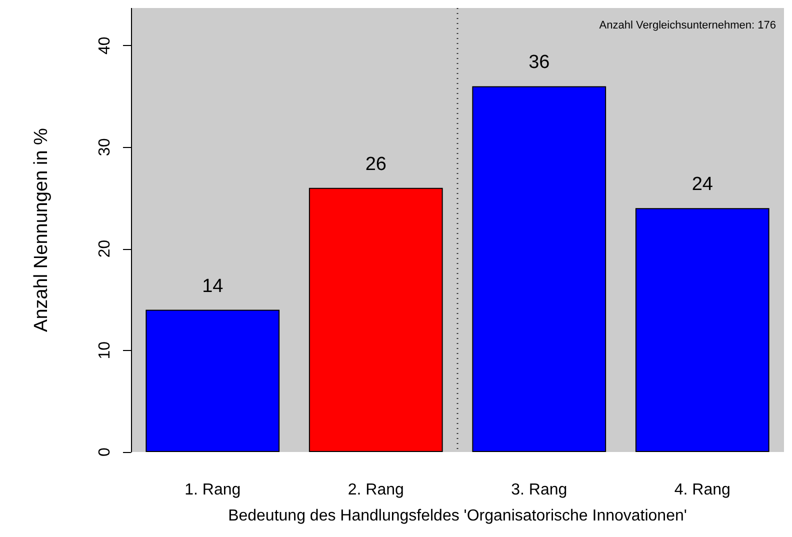 This screenshot has width=792, height=537. What do you see at coordinates (105, 350) in the screenshot?
I see `y-tick-label: 10` at bounding box center [105, 350].